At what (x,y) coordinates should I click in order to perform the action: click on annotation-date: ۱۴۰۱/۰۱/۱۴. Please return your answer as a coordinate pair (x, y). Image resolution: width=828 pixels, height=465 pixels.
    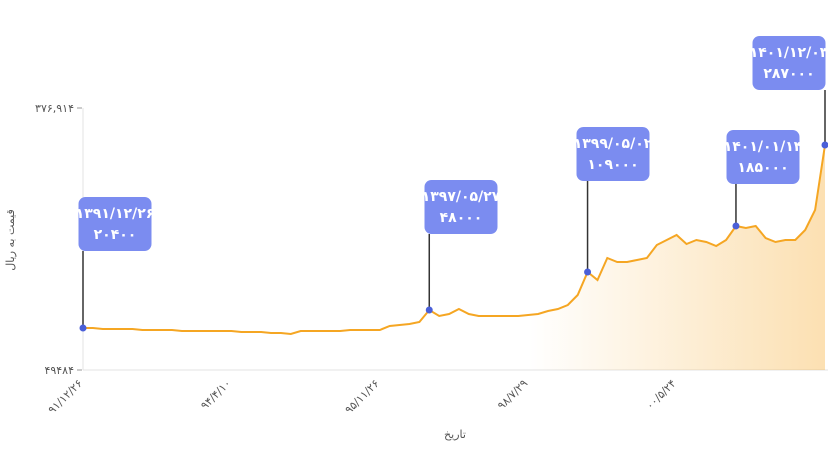
    Looking at the image, I should click on (763, 147).